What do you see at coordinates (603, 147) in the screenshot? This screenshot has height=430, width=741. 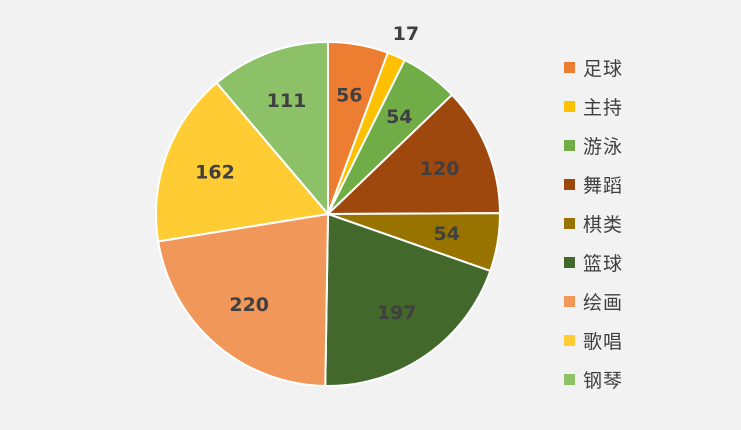 I see `legend-label: 游泳` at bounding box center [603, 147].